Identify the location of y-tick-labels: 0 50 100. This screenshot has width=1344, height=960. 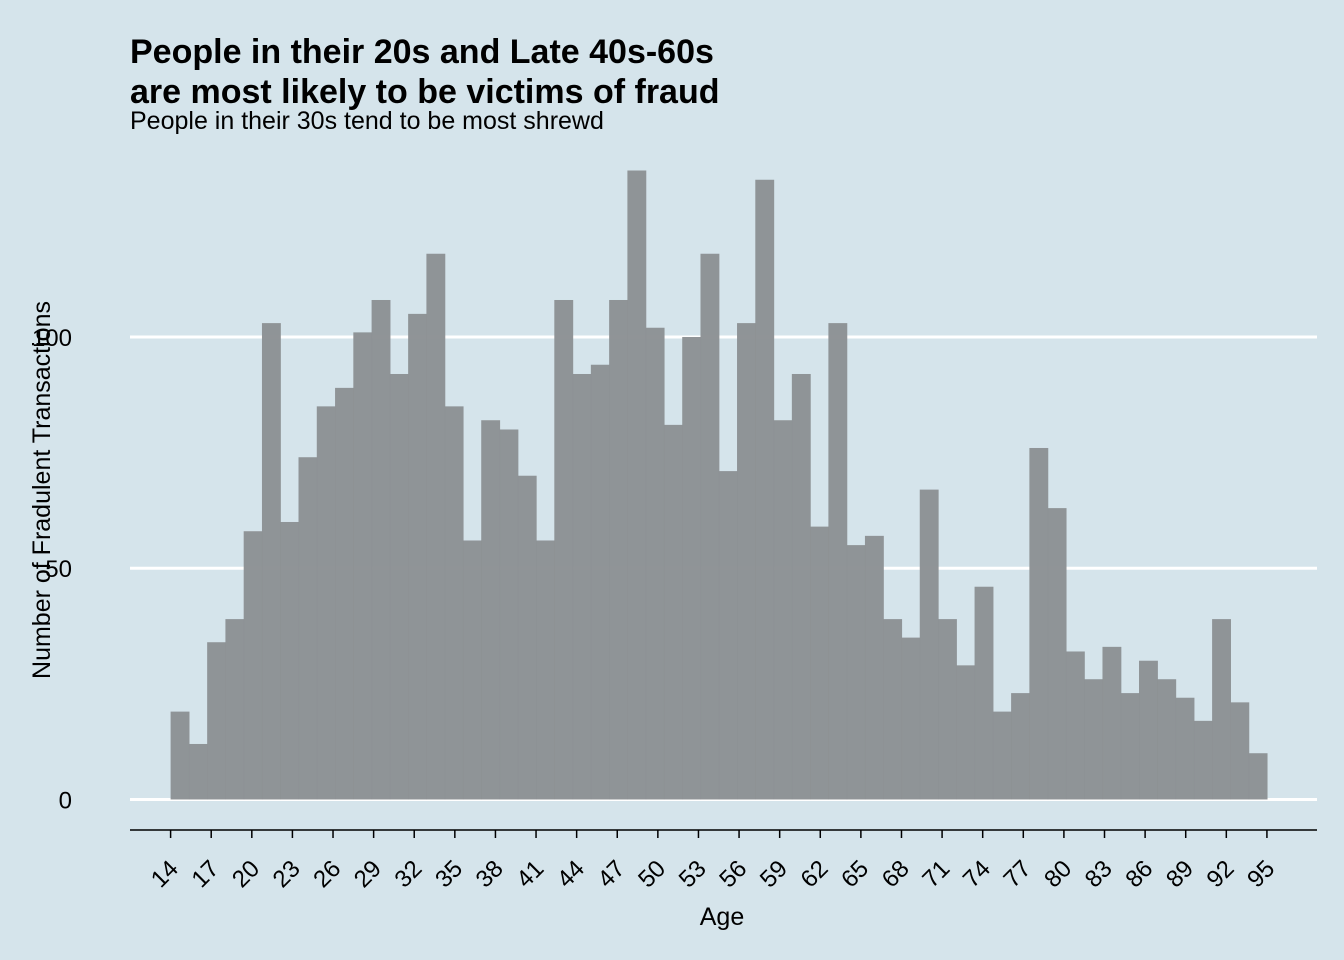
(52, 569).